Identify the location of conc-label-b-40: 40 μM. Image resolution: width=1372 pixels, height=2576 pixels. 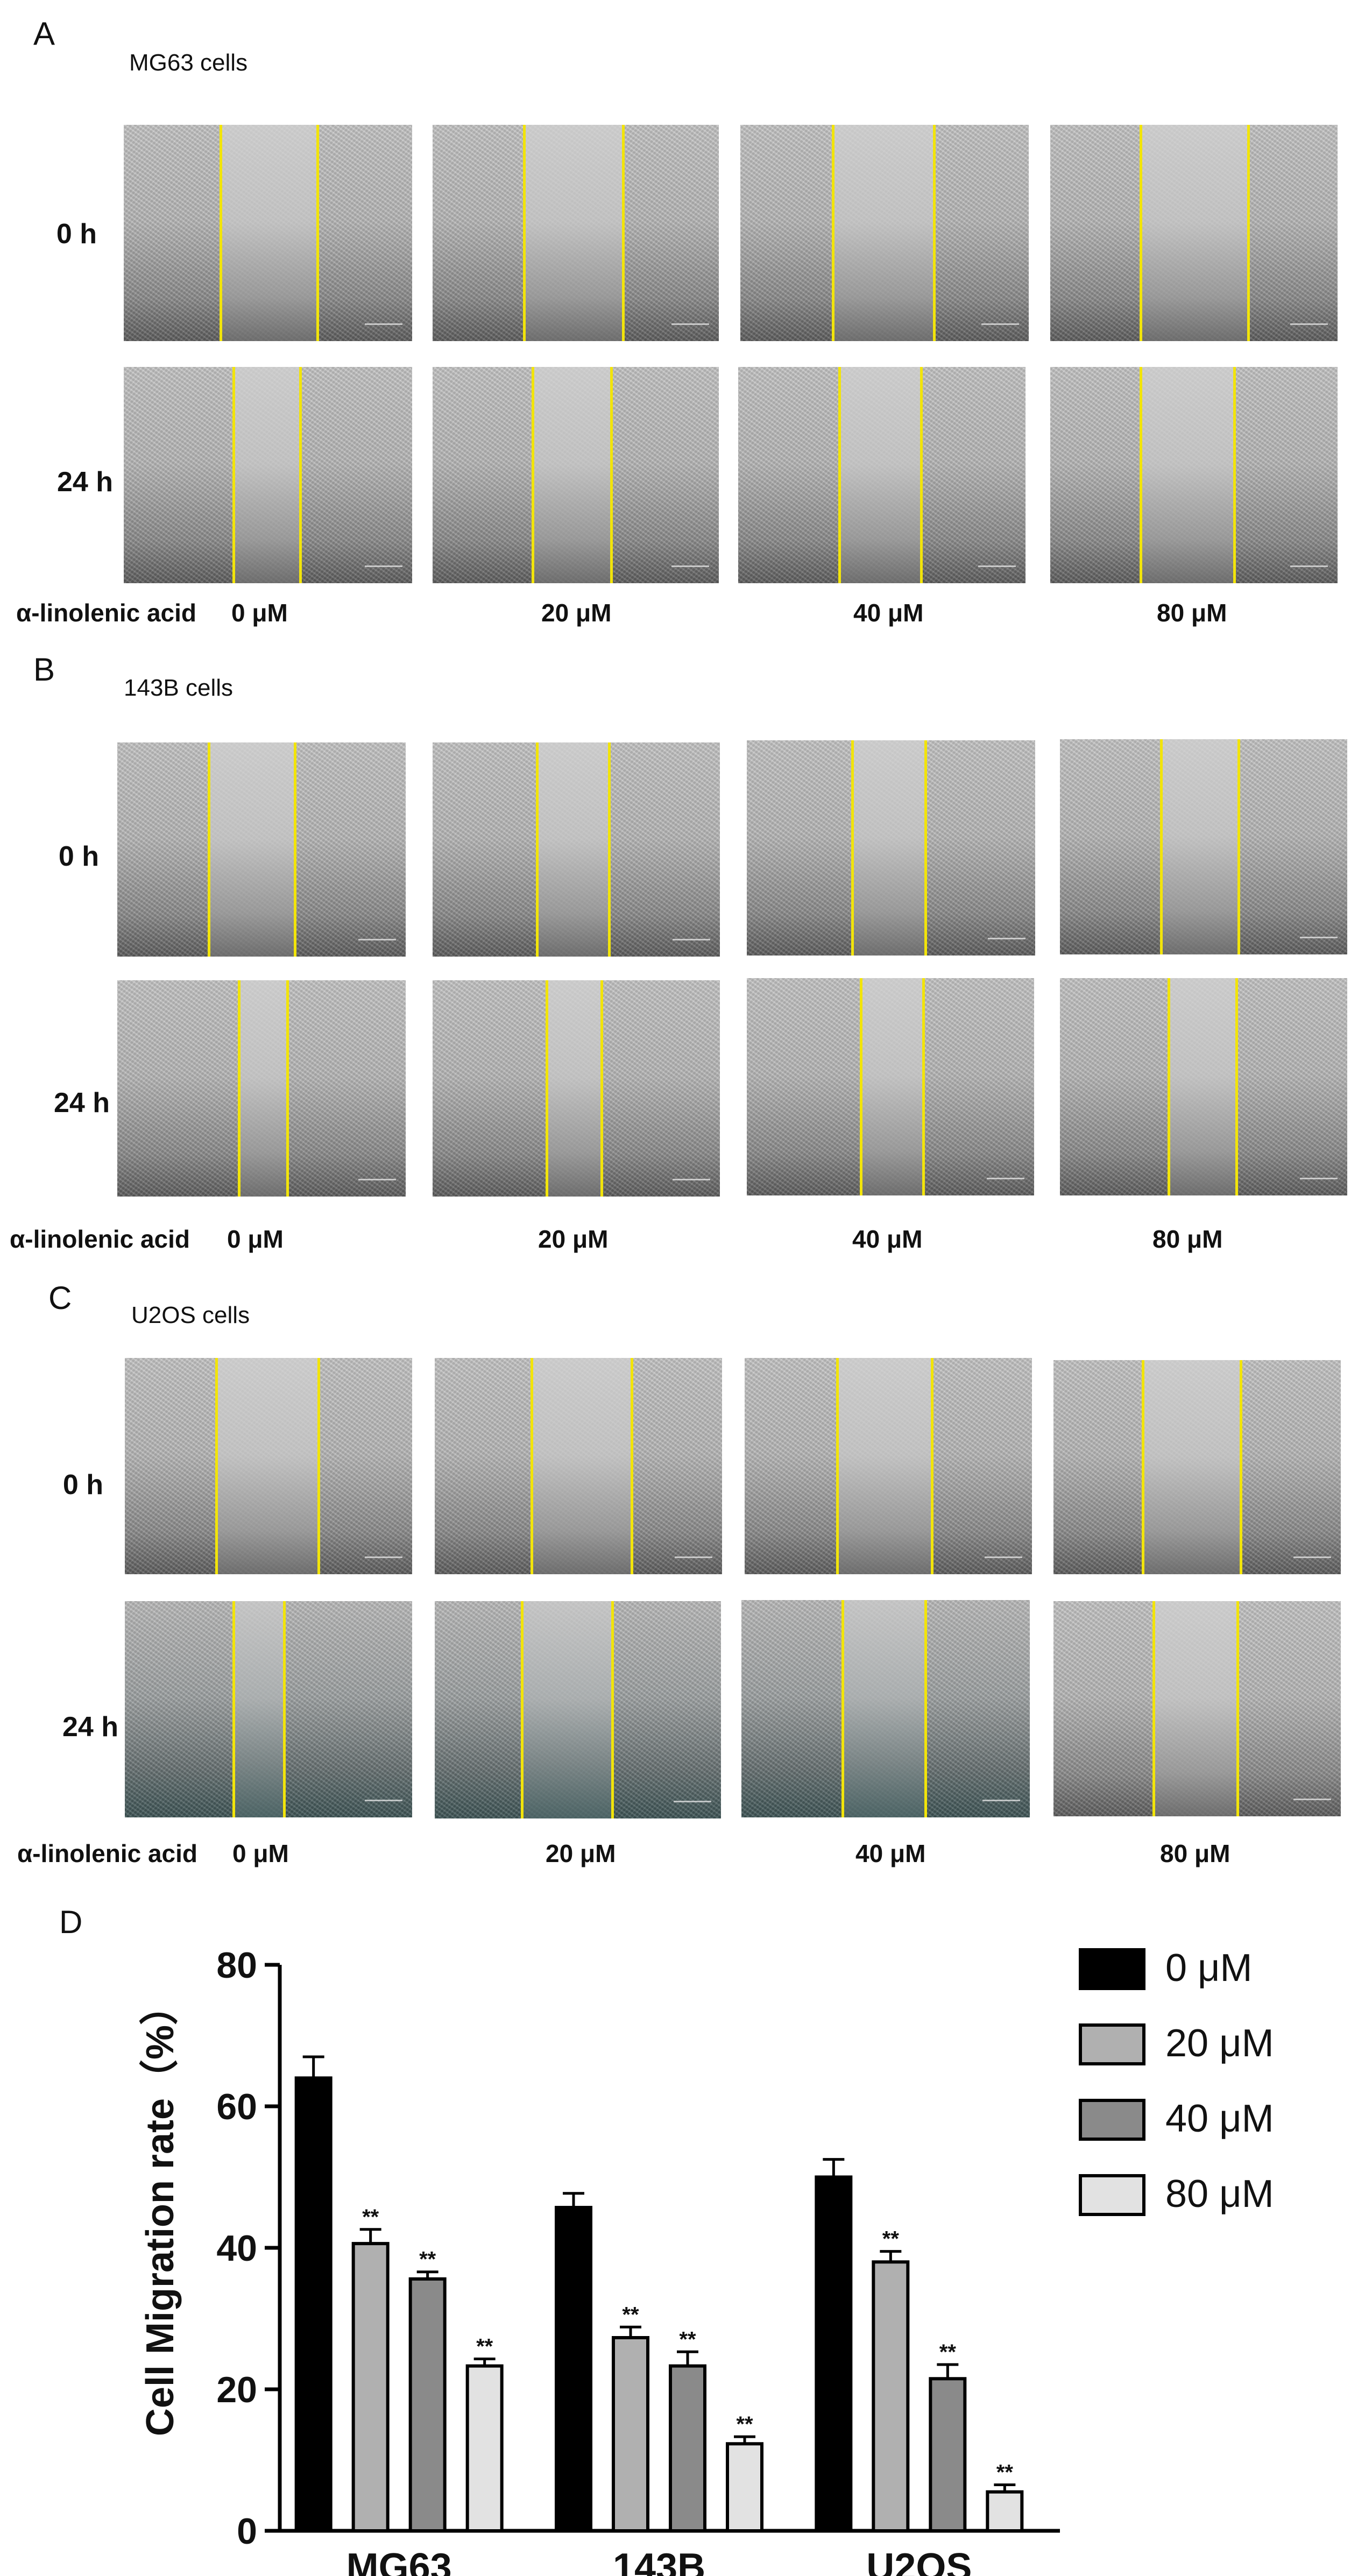
(888, 1239).